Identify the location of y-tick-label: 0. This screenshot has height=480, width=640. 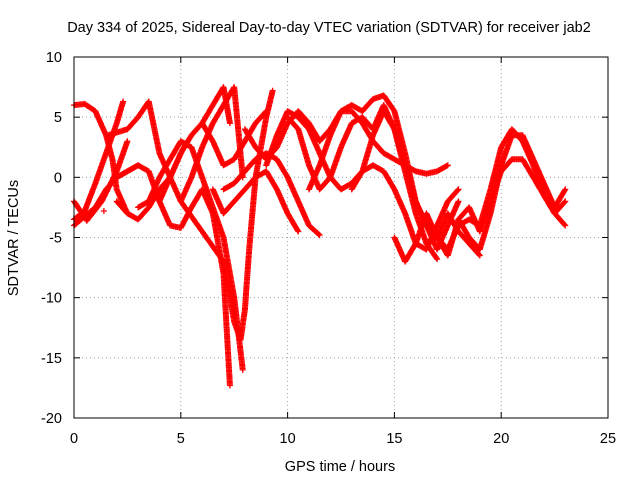
(58, 178).